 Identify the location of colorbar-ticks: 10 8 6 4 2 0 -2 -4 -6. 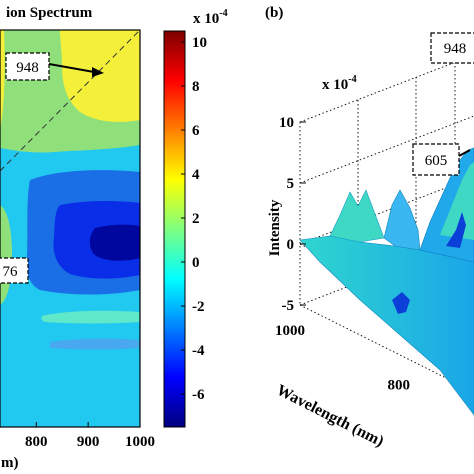
(194, 219).